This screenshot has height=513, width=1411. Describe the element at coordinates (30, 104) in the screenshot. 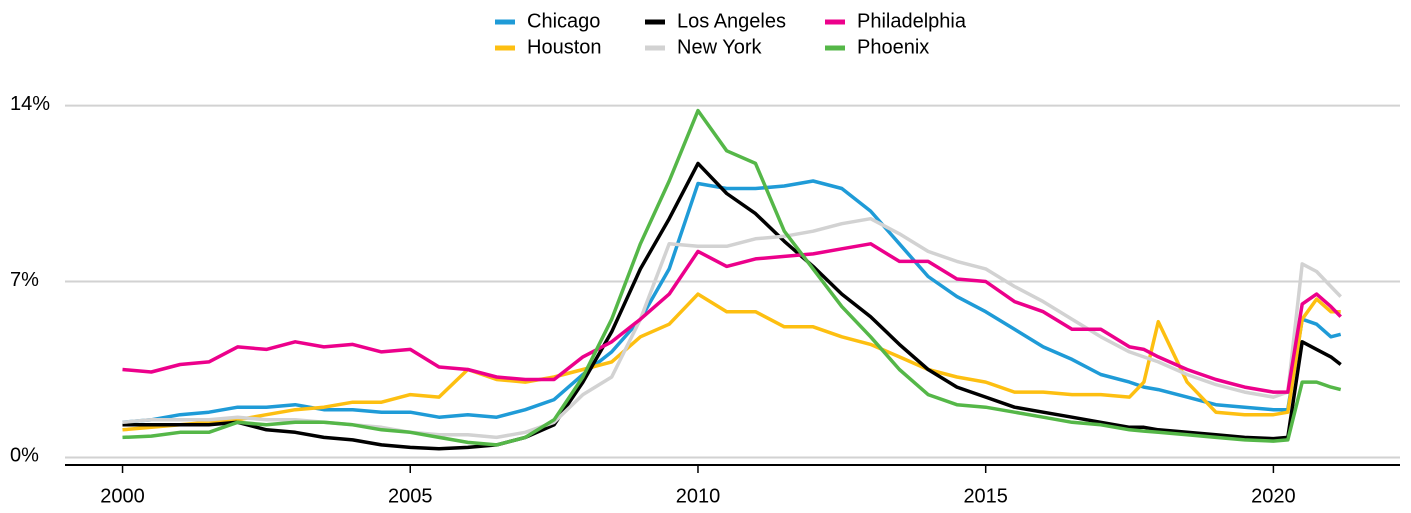

I see `y-tick-label: 14%` at that location.